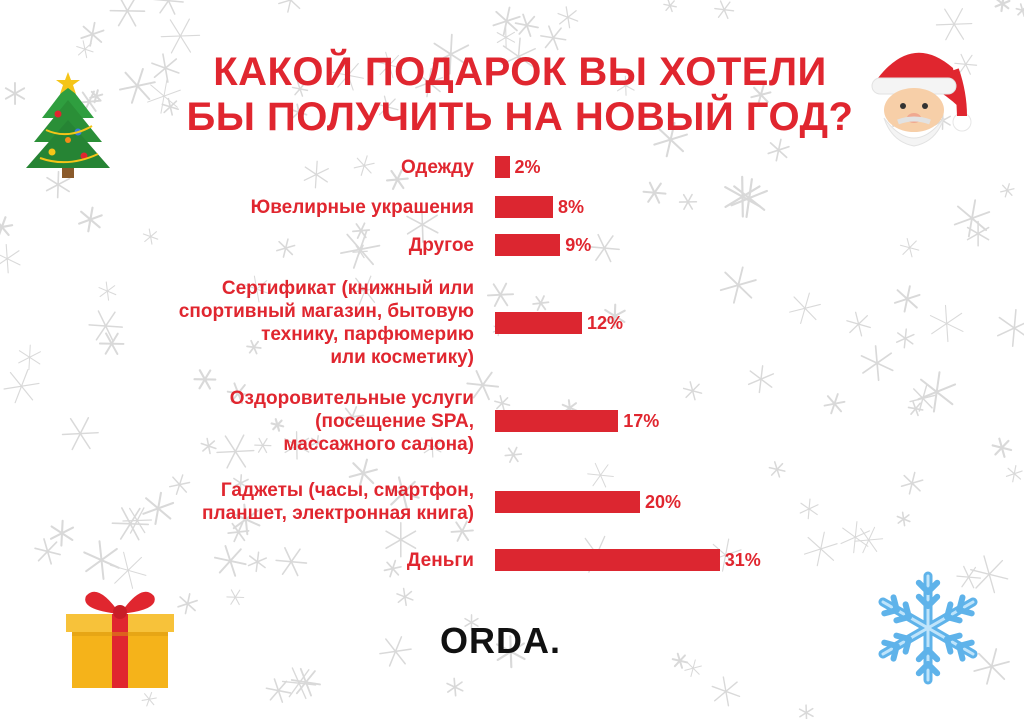 The width and height of the screenshot is (1024, 719). Describe the element at coordinates (284, 245) in the screenshot. I see `category-label: Другое` at that location.